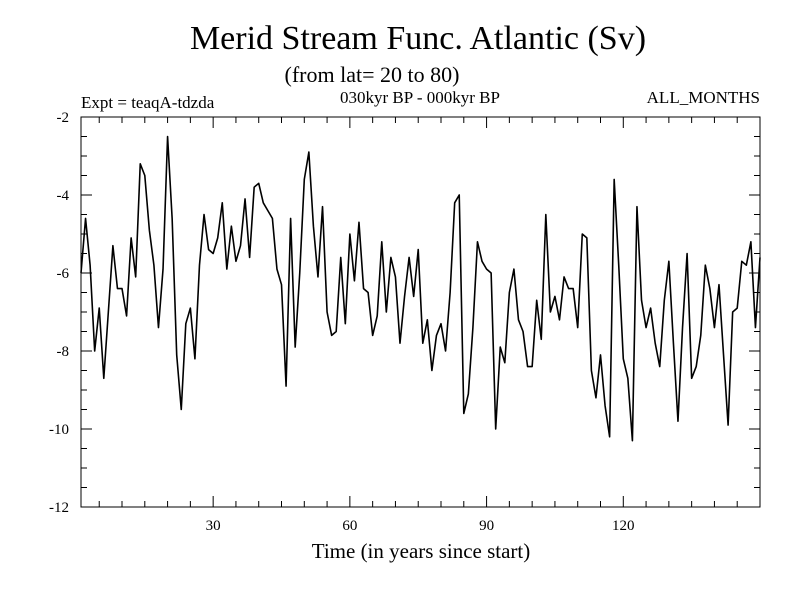 This screenshot has height=600, width=800. Describe the element at coordinates (420, 526) in the screenshot. I see `x-tick-labels: 30 60 90 120` at that location.